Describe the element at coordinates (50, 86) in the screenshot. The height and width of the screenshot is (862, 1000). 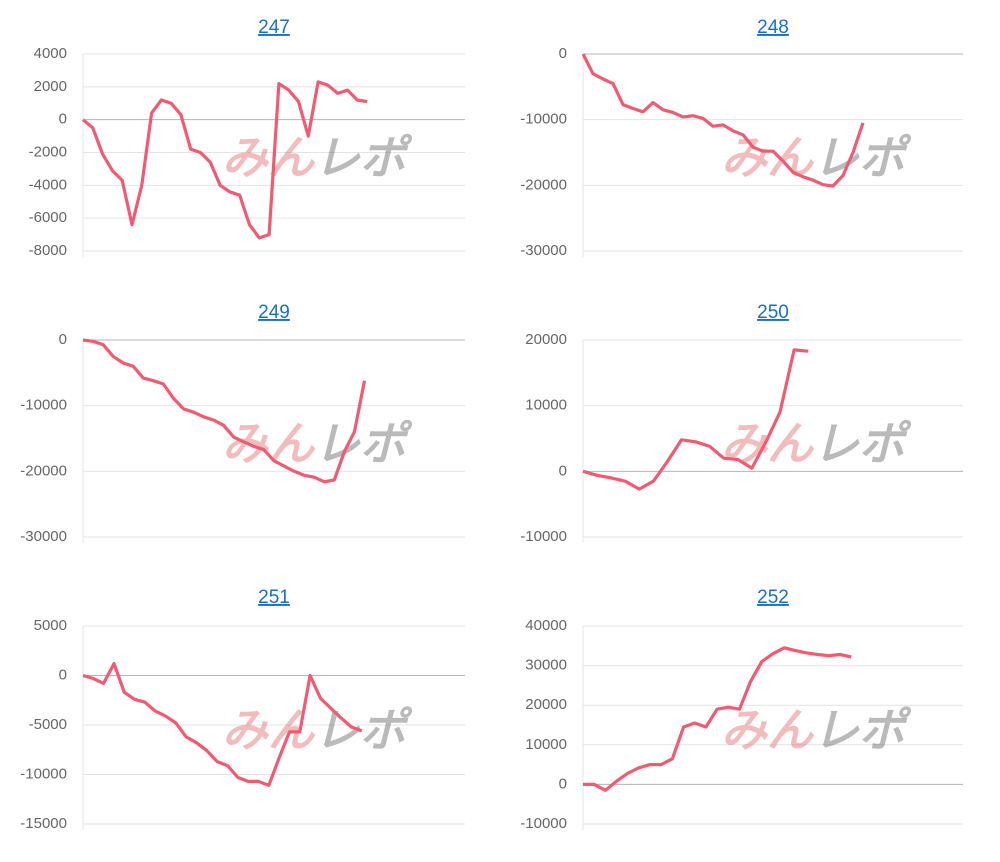
I see `y-tick-label: 2000` at that location.